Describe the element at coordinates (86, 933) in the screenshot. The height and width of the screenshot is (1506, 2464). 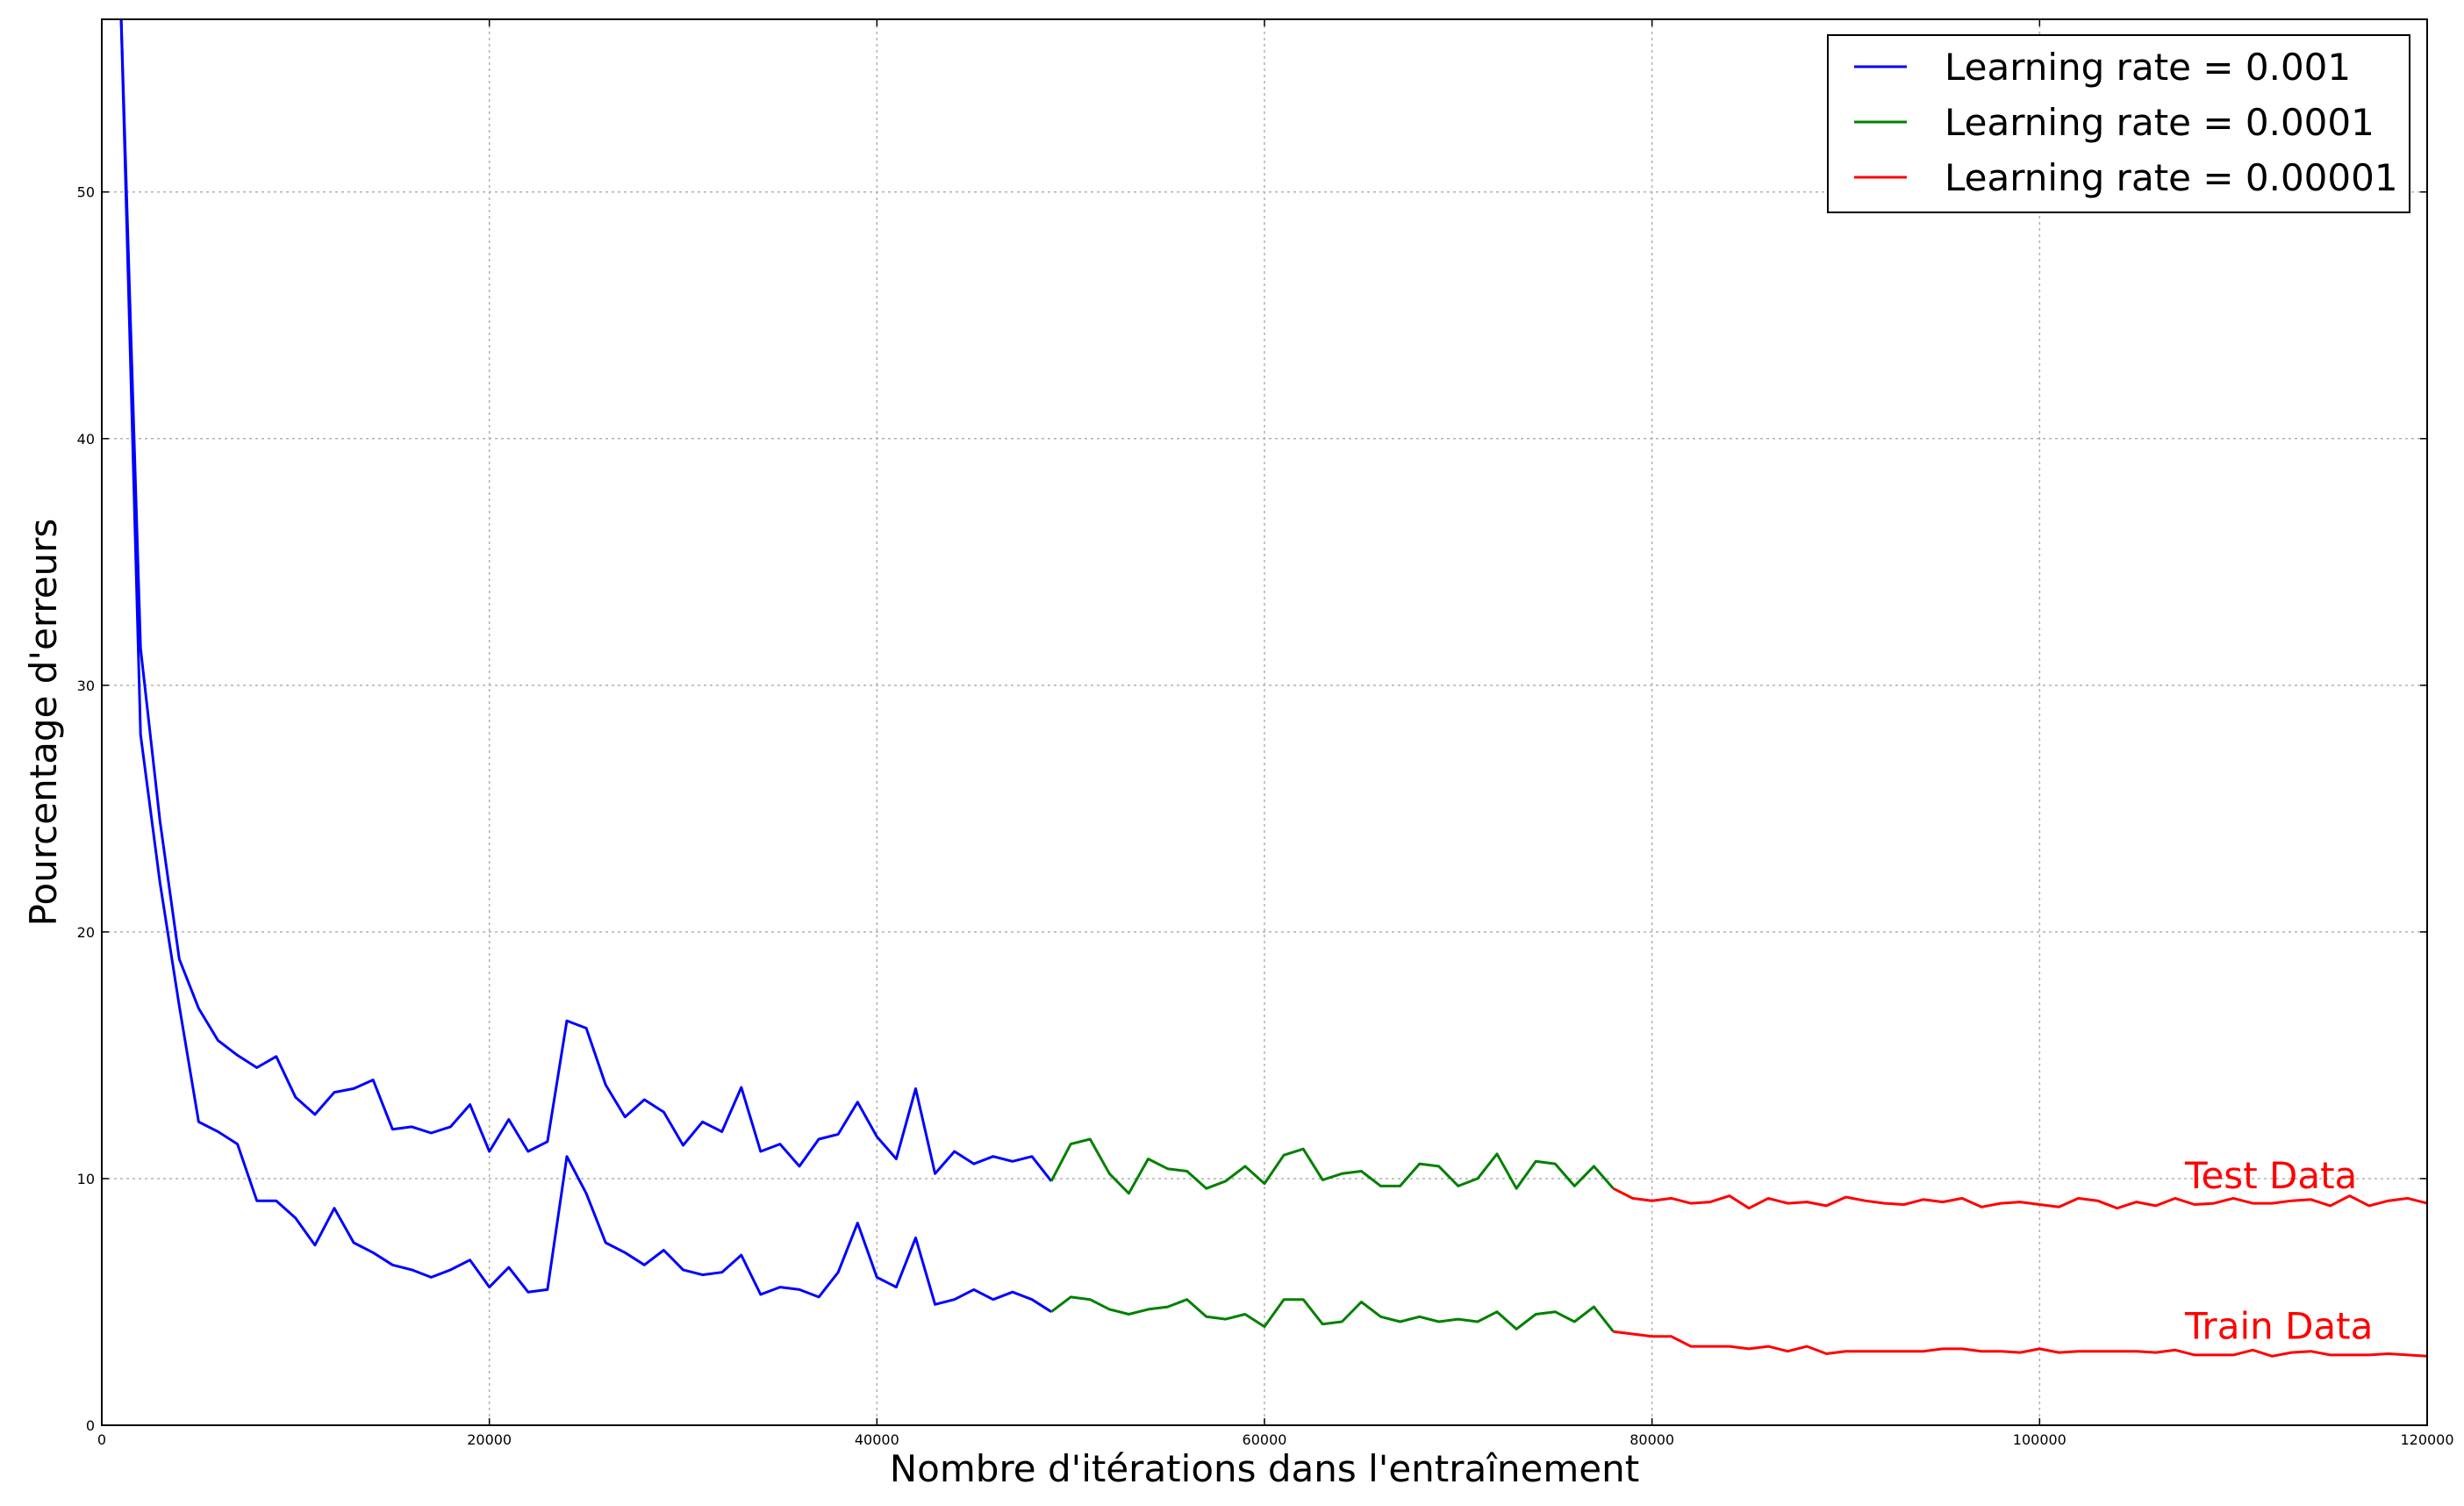
I see `y-tick-label: 20` at that location.